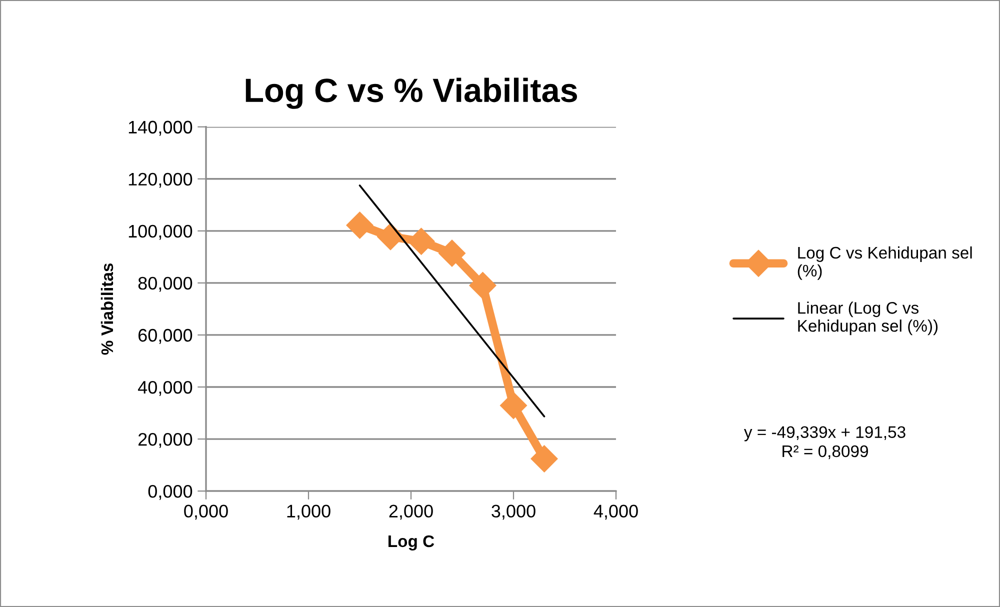 The height and width of the screenshot is (607, 1000). Describe the element at coordinates (160, 232) in the screenshot. I see `y-tick-label: 100,000` at that location.